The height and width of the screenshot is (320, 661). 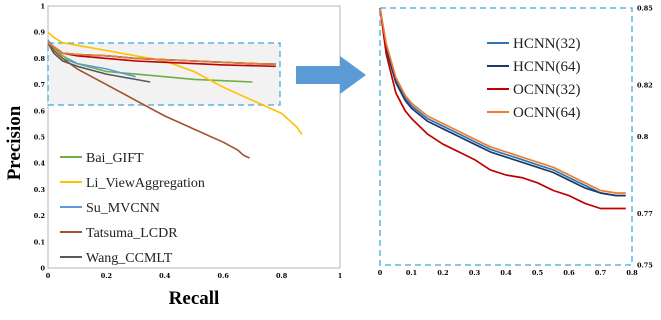 I want to click on x-tick-label: 1, so click(x=340, y=276).